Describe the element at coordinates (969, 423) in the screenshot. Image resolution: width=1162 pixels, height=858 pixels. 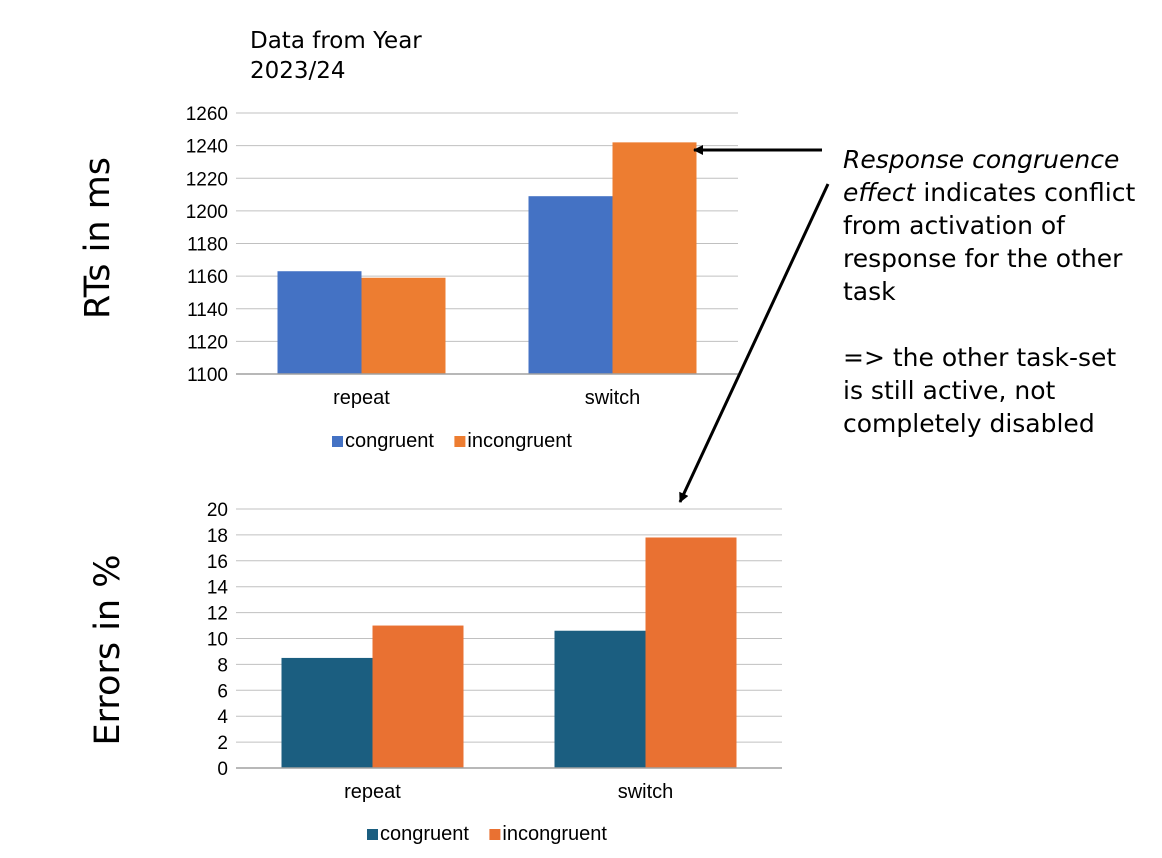
I see `conclusion-line-3: completely disabled` at that location.